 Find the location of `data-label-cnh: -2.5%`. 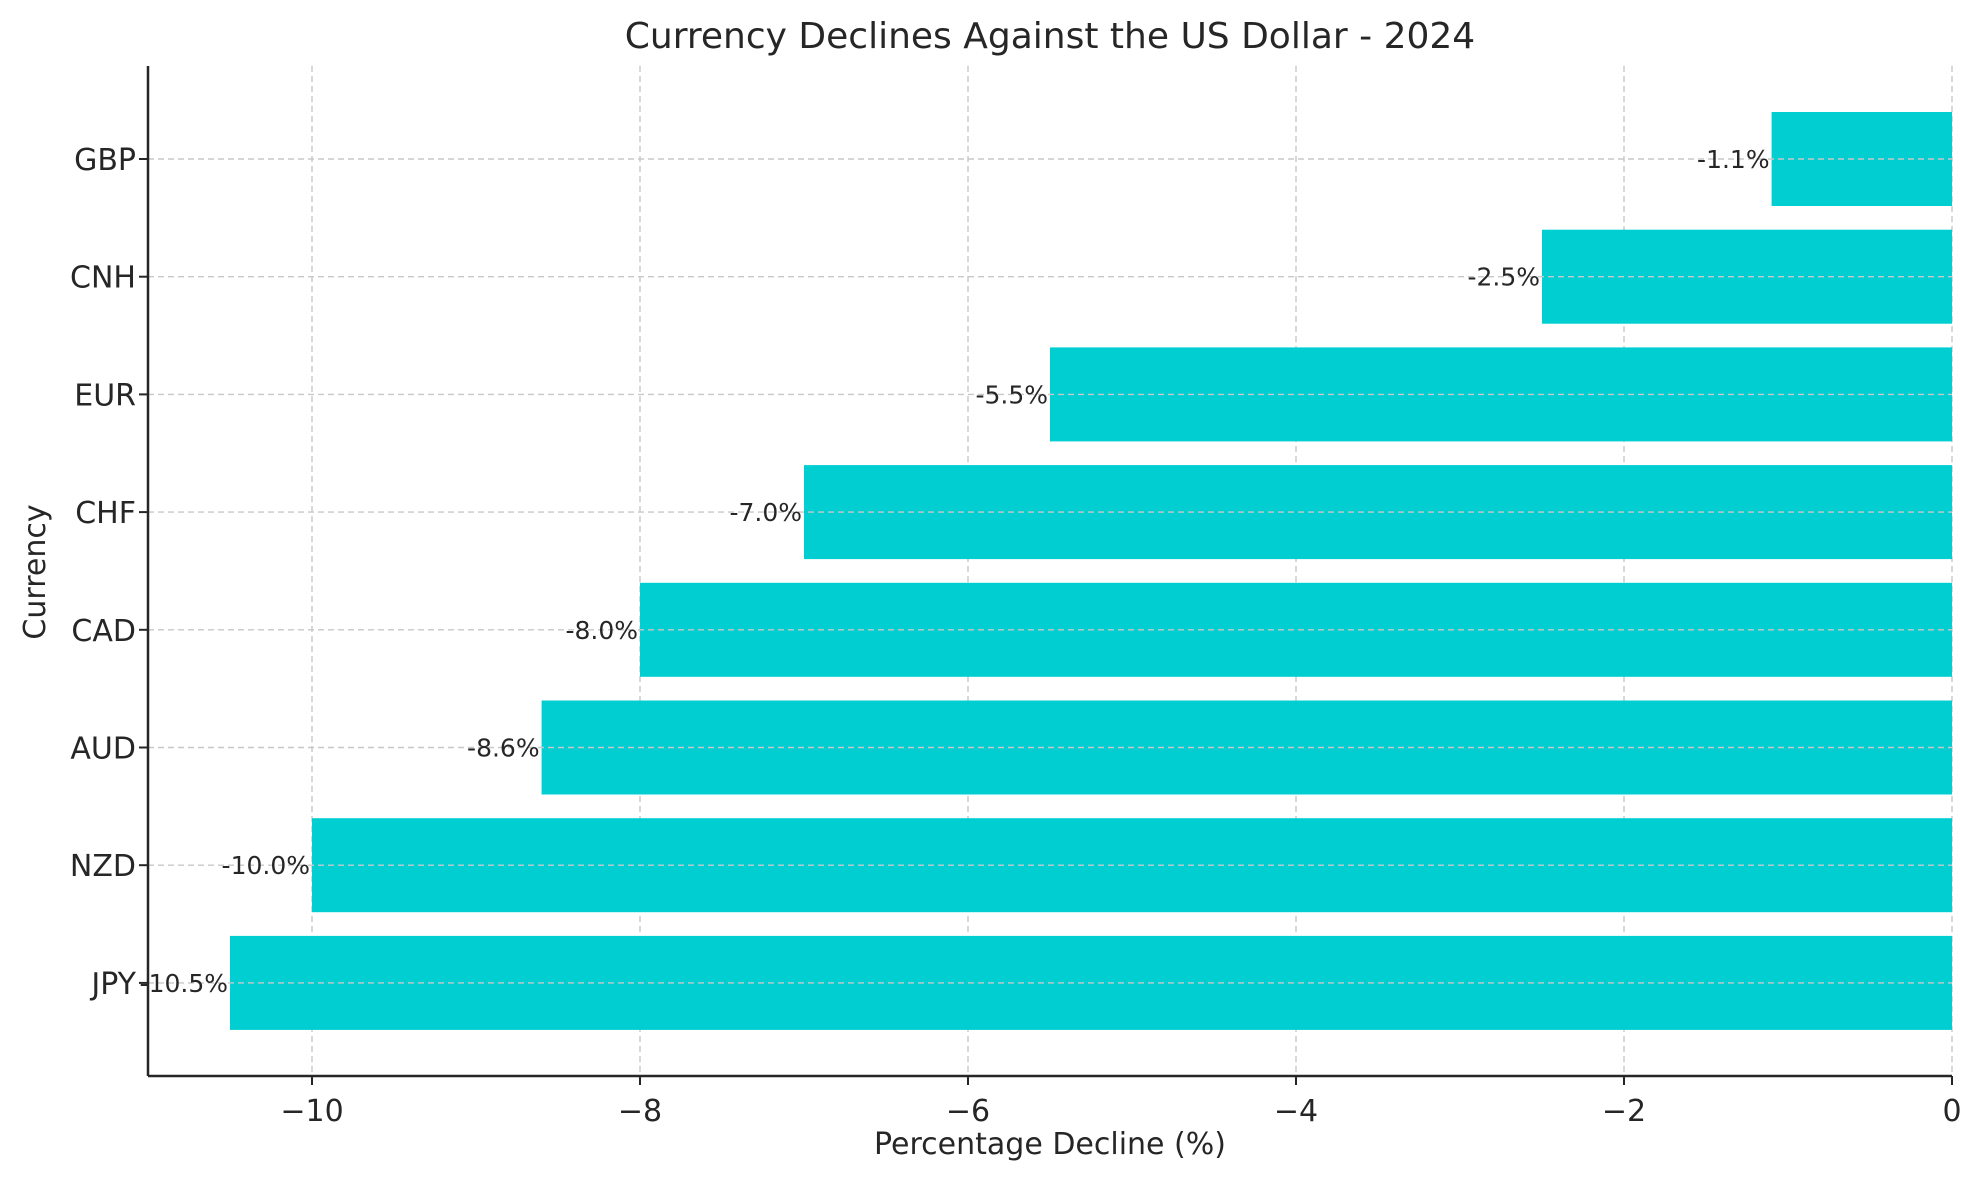

data-label-cnh: -2.5% is located at coordinates (1503, 277).